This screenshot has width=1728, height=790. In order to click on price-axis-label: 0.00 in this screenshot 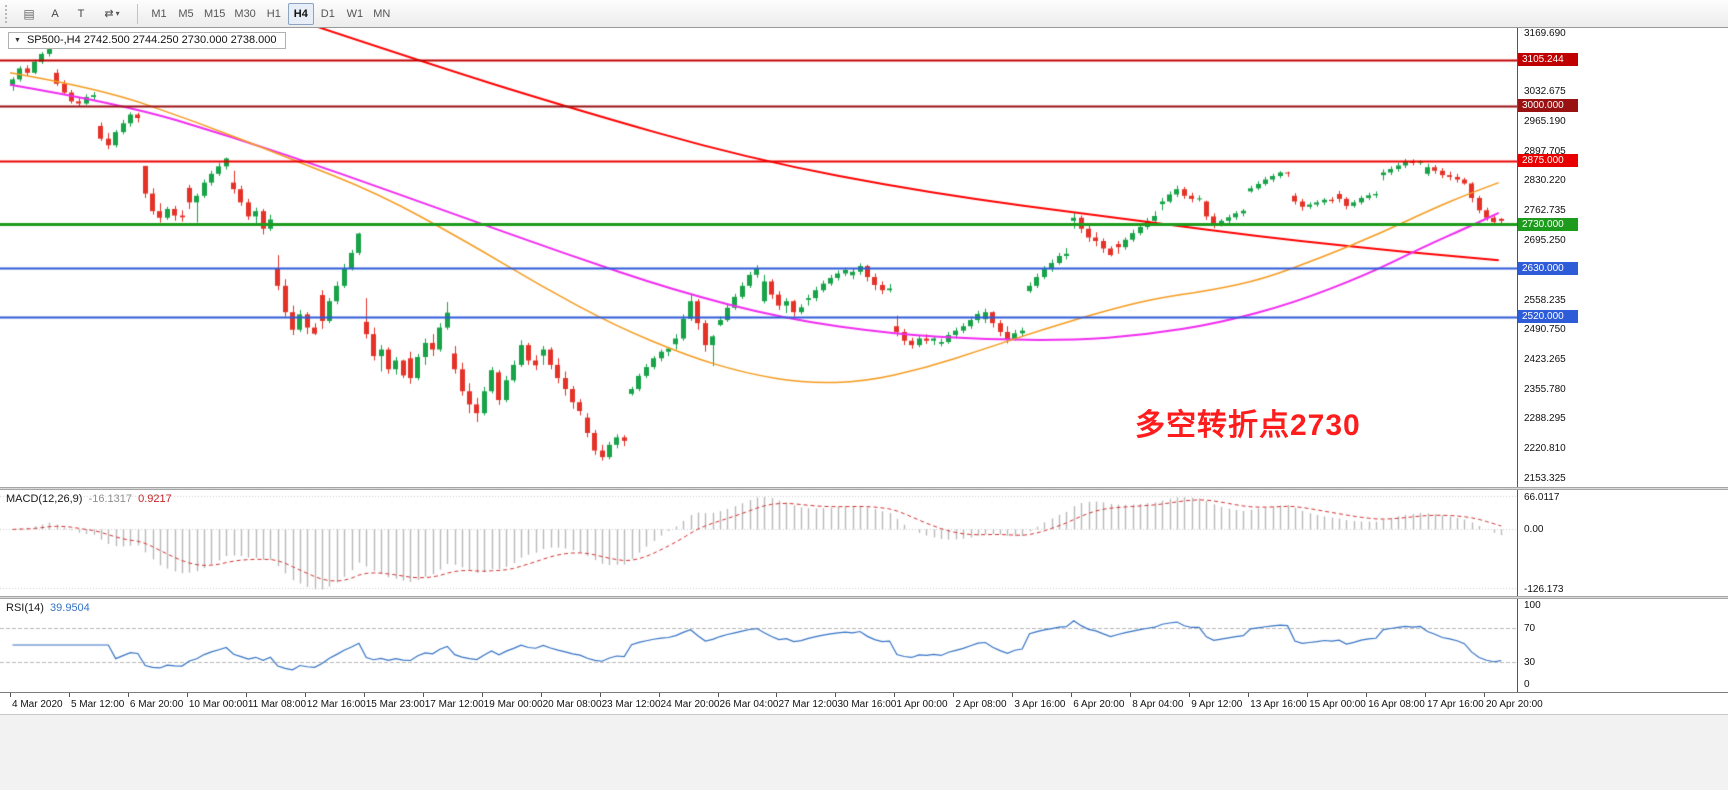, I will do `click(1534, 530)`.